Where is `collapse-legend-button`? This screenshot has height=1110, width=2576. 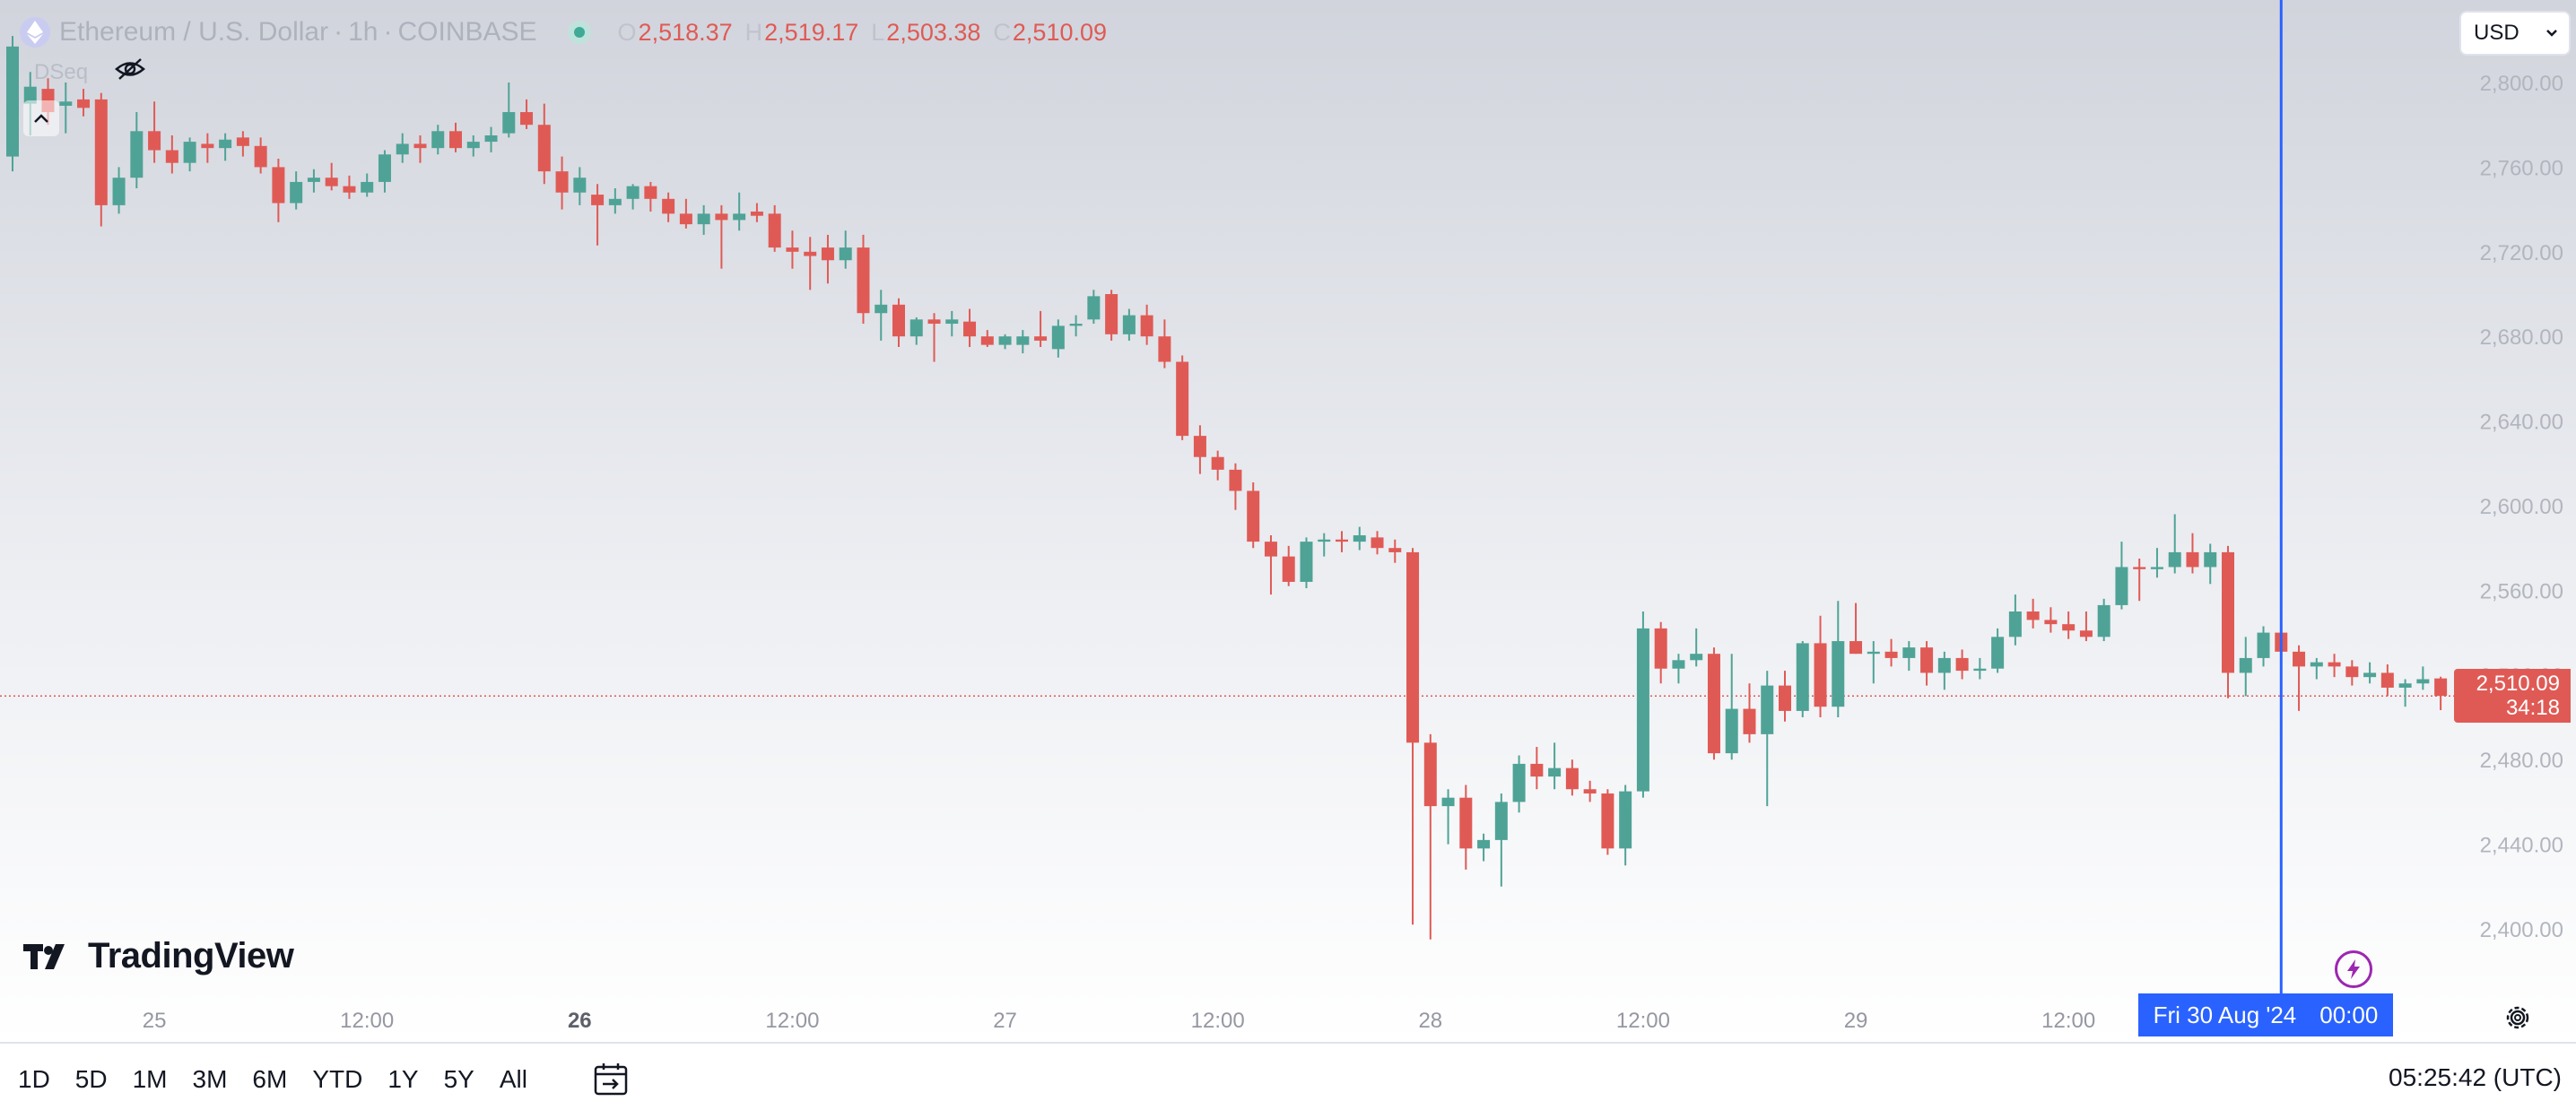
collapse-legend-button is located at coordinates (41, 118).